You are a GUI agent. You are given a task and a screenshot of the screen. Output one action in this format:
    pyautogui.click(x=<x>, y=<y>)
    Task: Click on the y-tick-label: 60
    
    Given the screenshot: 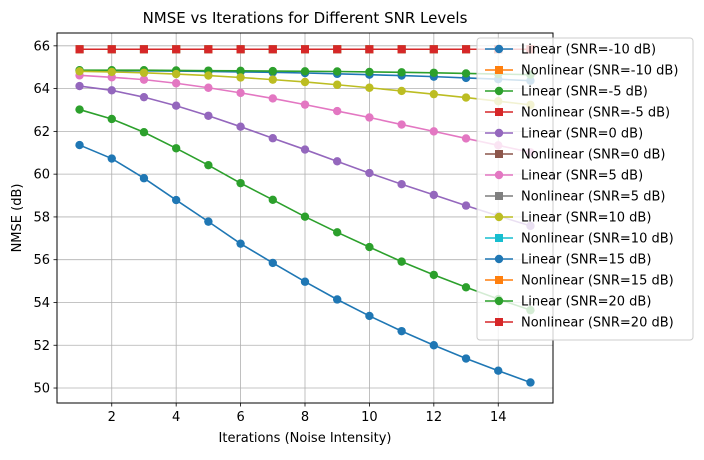 What is the action you would take?
    pyautogui.click(x=41, y=175)
    